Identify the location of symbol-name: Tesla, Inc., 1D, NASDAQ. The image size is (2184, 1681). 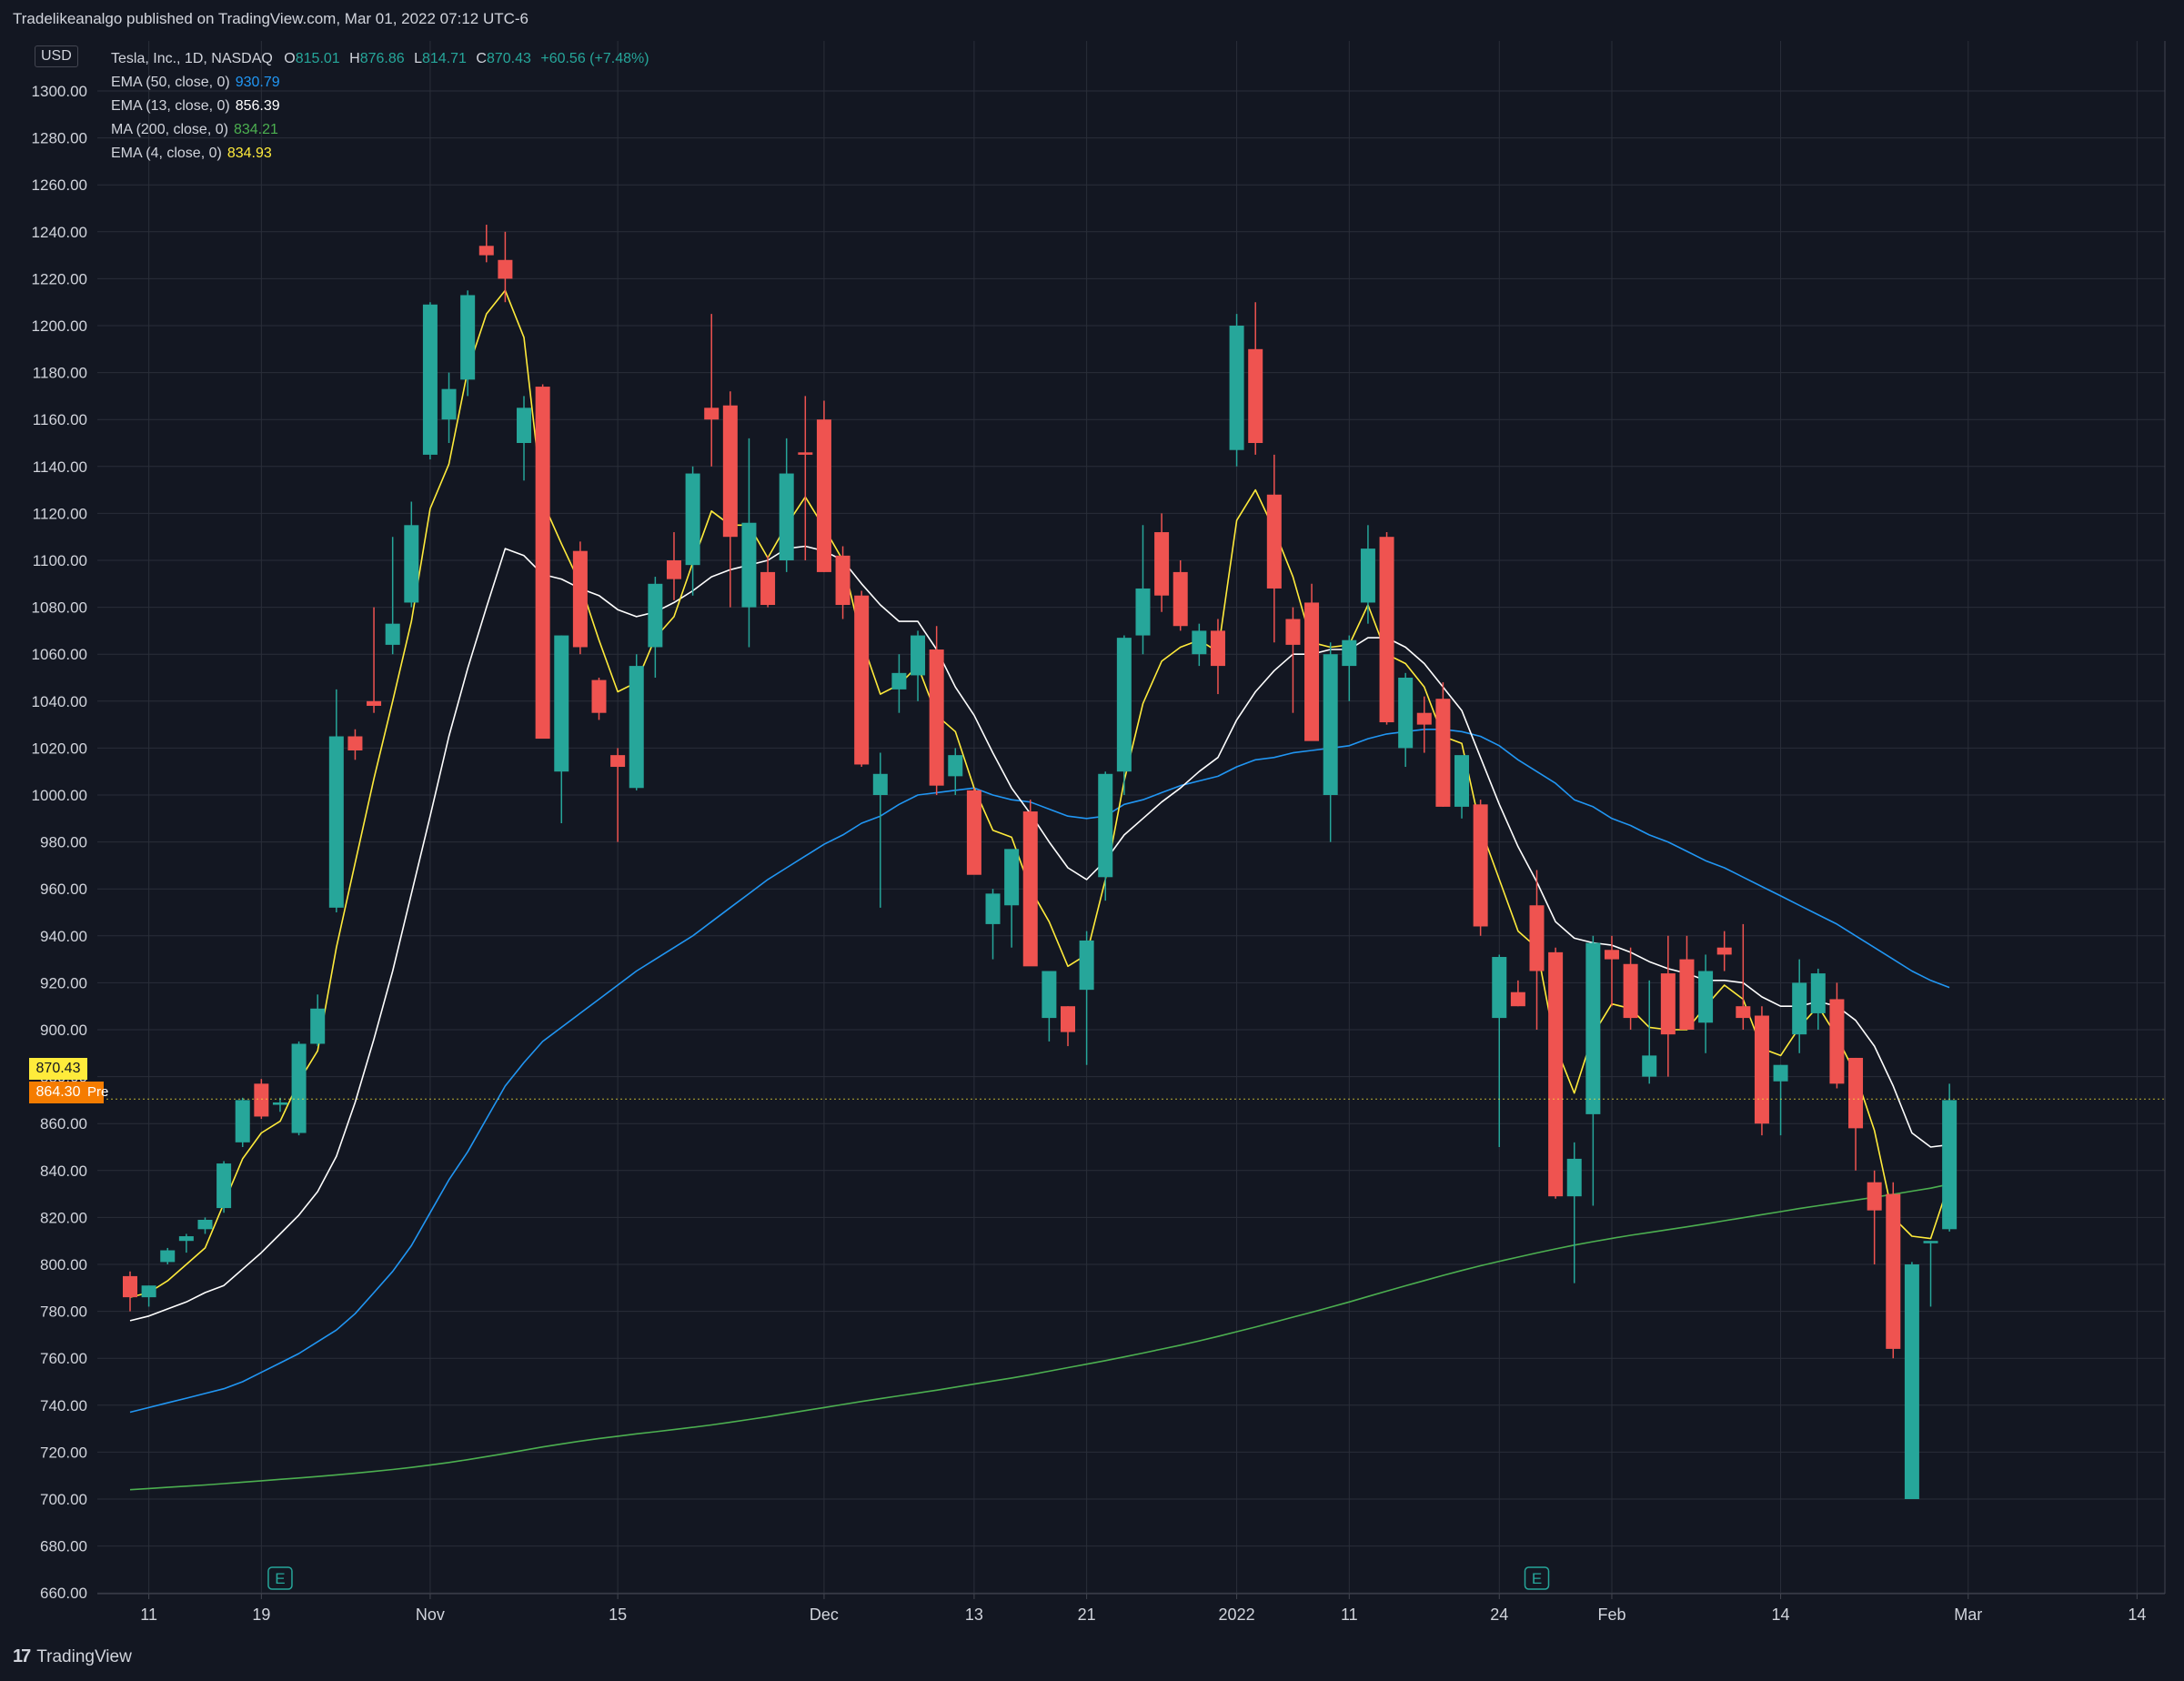
(192, 59).